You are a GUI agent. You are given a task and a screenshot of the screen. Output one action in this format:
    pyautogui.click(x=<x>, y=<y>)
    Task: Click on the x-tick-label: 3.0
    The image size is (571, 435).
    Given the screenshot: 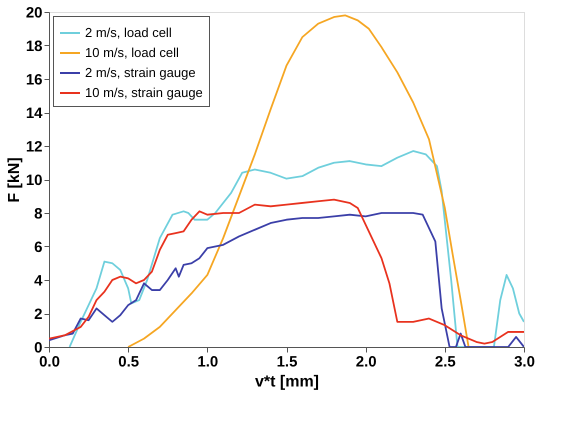 What is the action you would take?
    pyautogui.click(x=524, y=362)
    